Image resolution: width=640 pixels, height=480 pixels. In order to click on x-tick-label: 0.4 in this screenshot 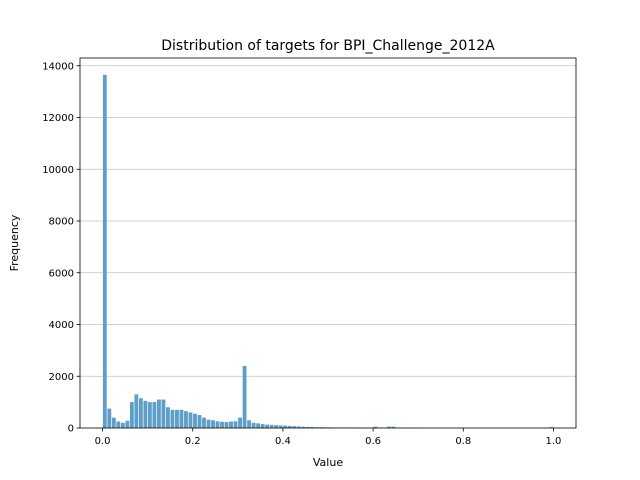, I will do `click(283, 441)`.